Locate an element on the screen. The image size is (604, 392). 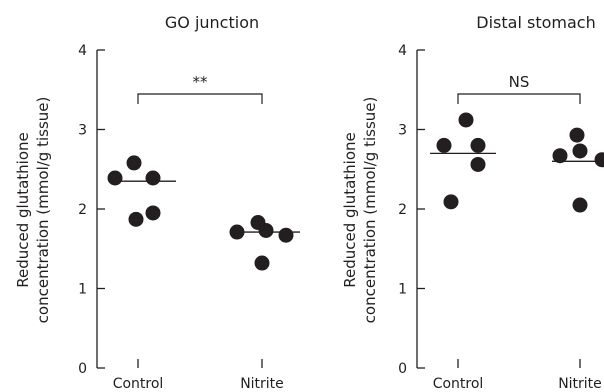
significance-label: ** is located at coordinates (201, 82).